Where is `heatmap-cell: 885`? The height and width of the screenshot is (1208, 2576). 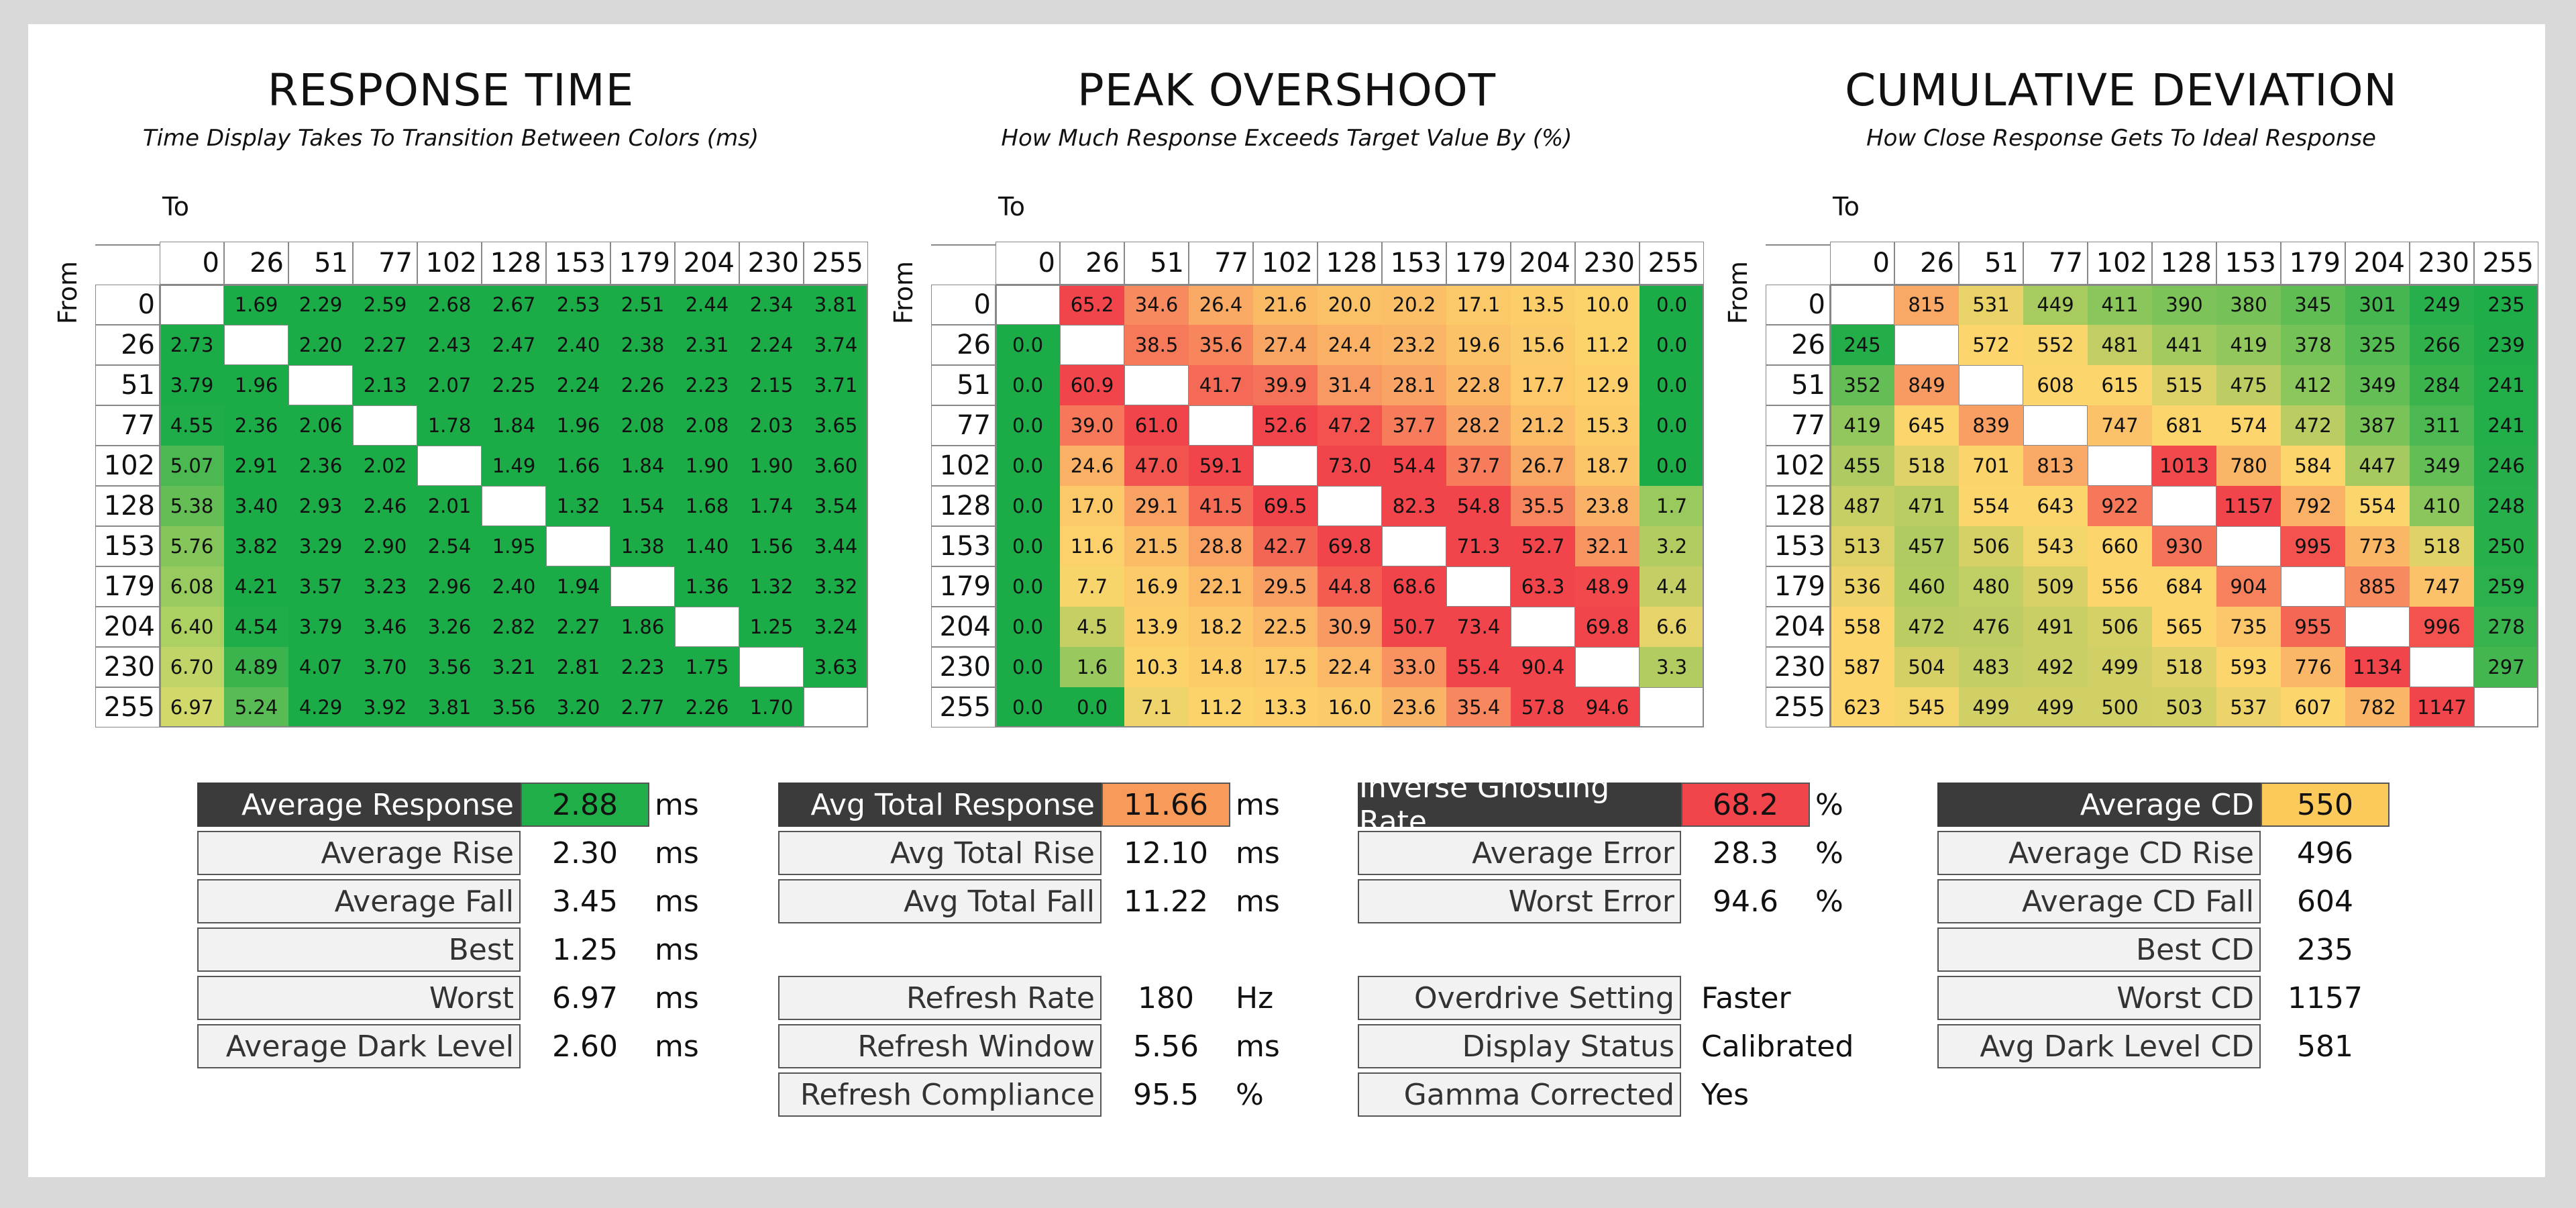 heatmap-cell: 885 is located at coordinates (2377, 586).